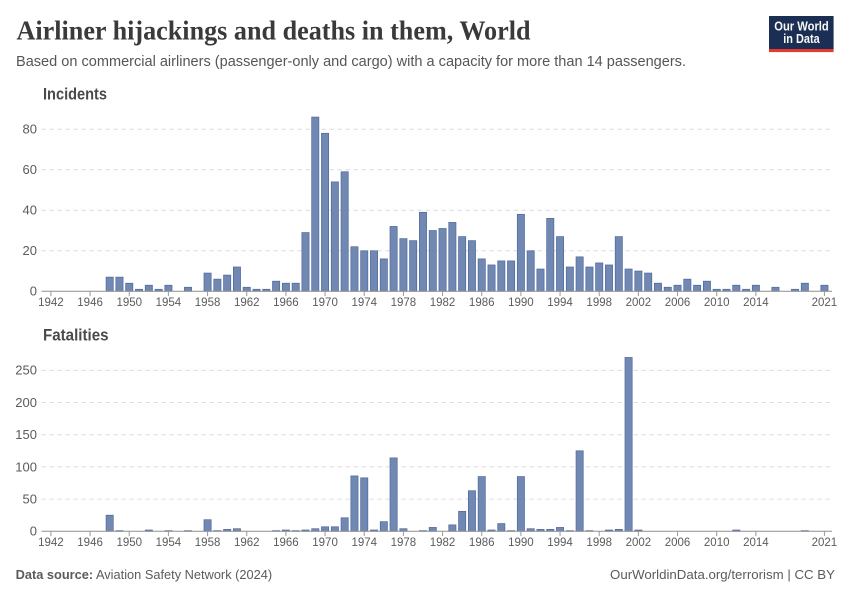 The image size is (850, 605). What do you see at coordinates (30, 499) in the screenshot?
I see `svg-text: 50` at bounding box center [30, 499].